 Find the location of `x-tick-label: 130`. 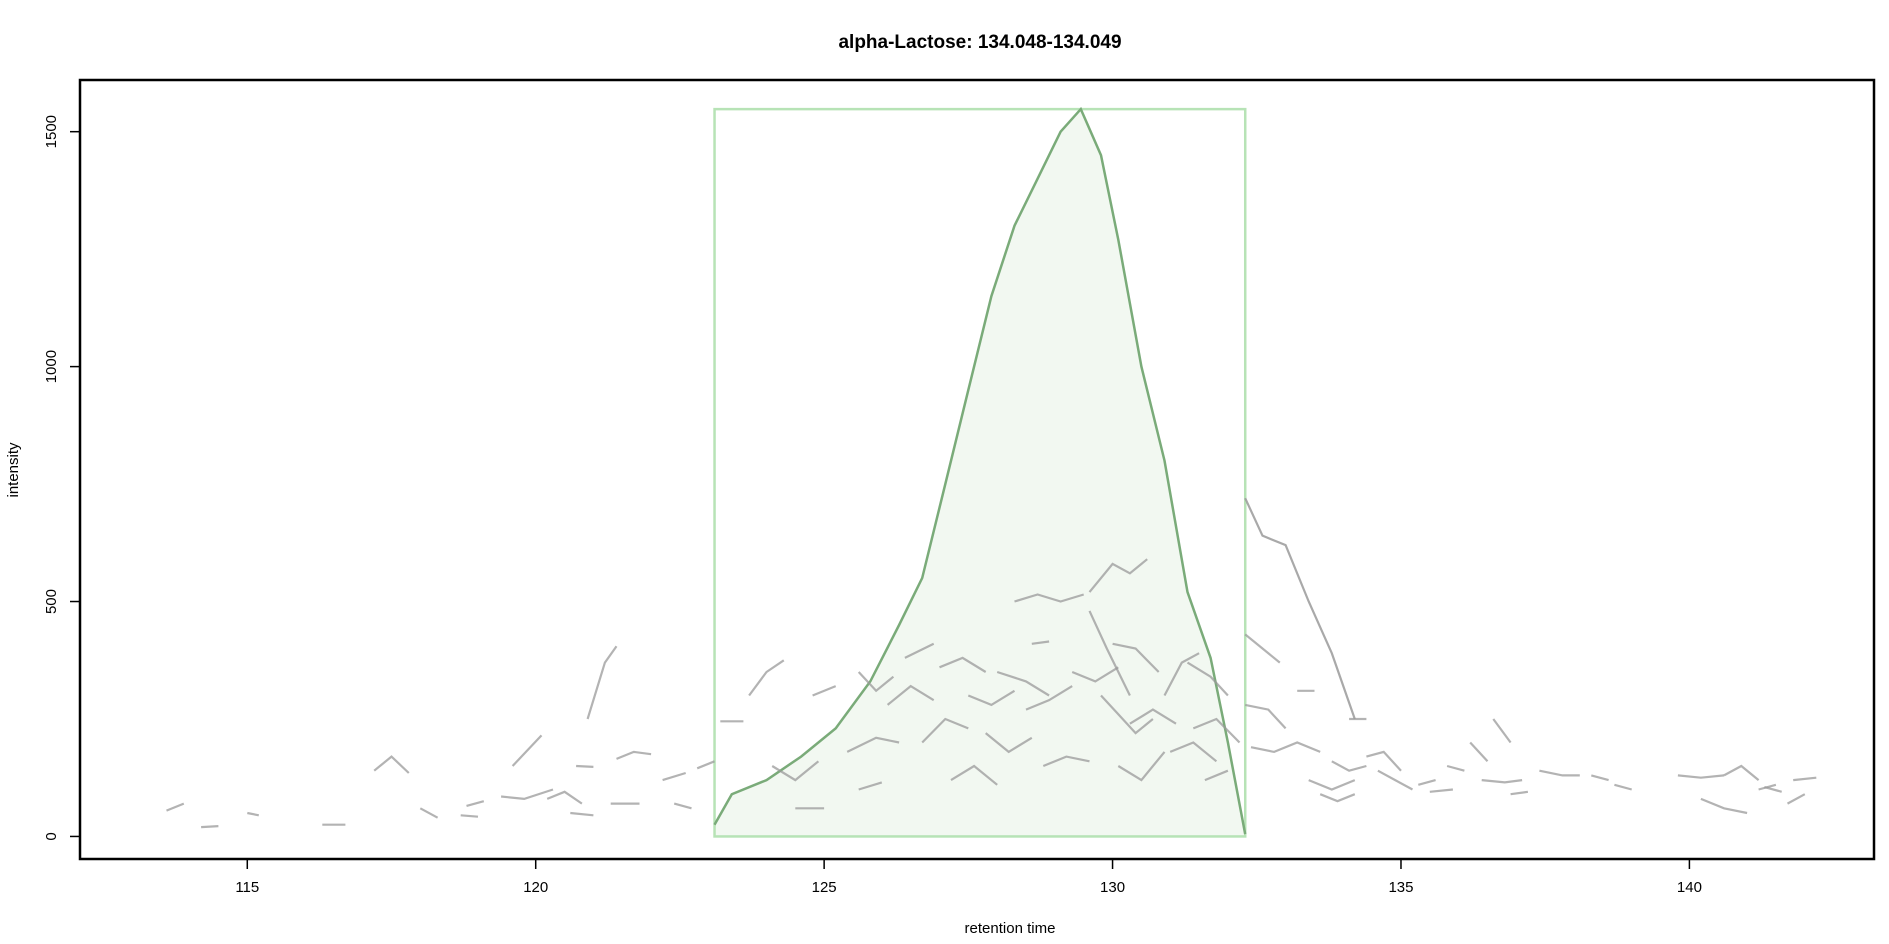

x-tick-label: 130 is located at coordinates (1112, 887).